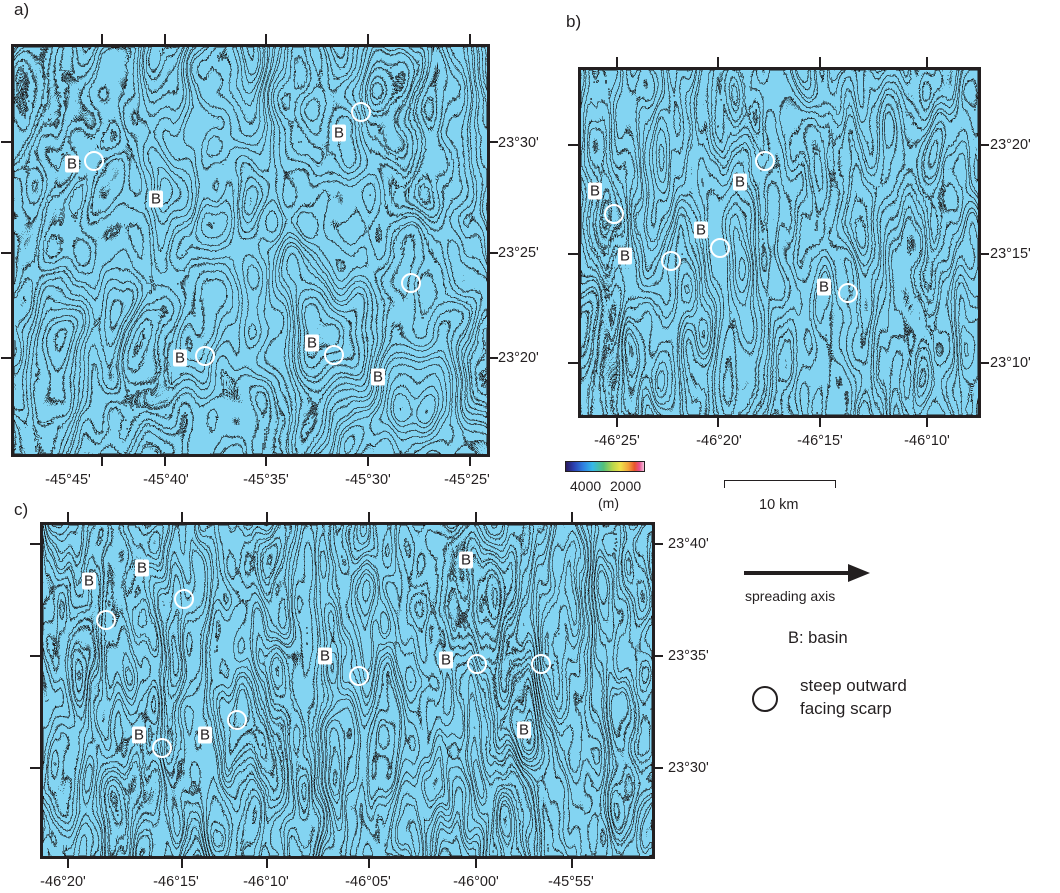  Describe the element at coordinates (22, 9) in the screenshot. I see `panel-a-letter: a)` at that location.